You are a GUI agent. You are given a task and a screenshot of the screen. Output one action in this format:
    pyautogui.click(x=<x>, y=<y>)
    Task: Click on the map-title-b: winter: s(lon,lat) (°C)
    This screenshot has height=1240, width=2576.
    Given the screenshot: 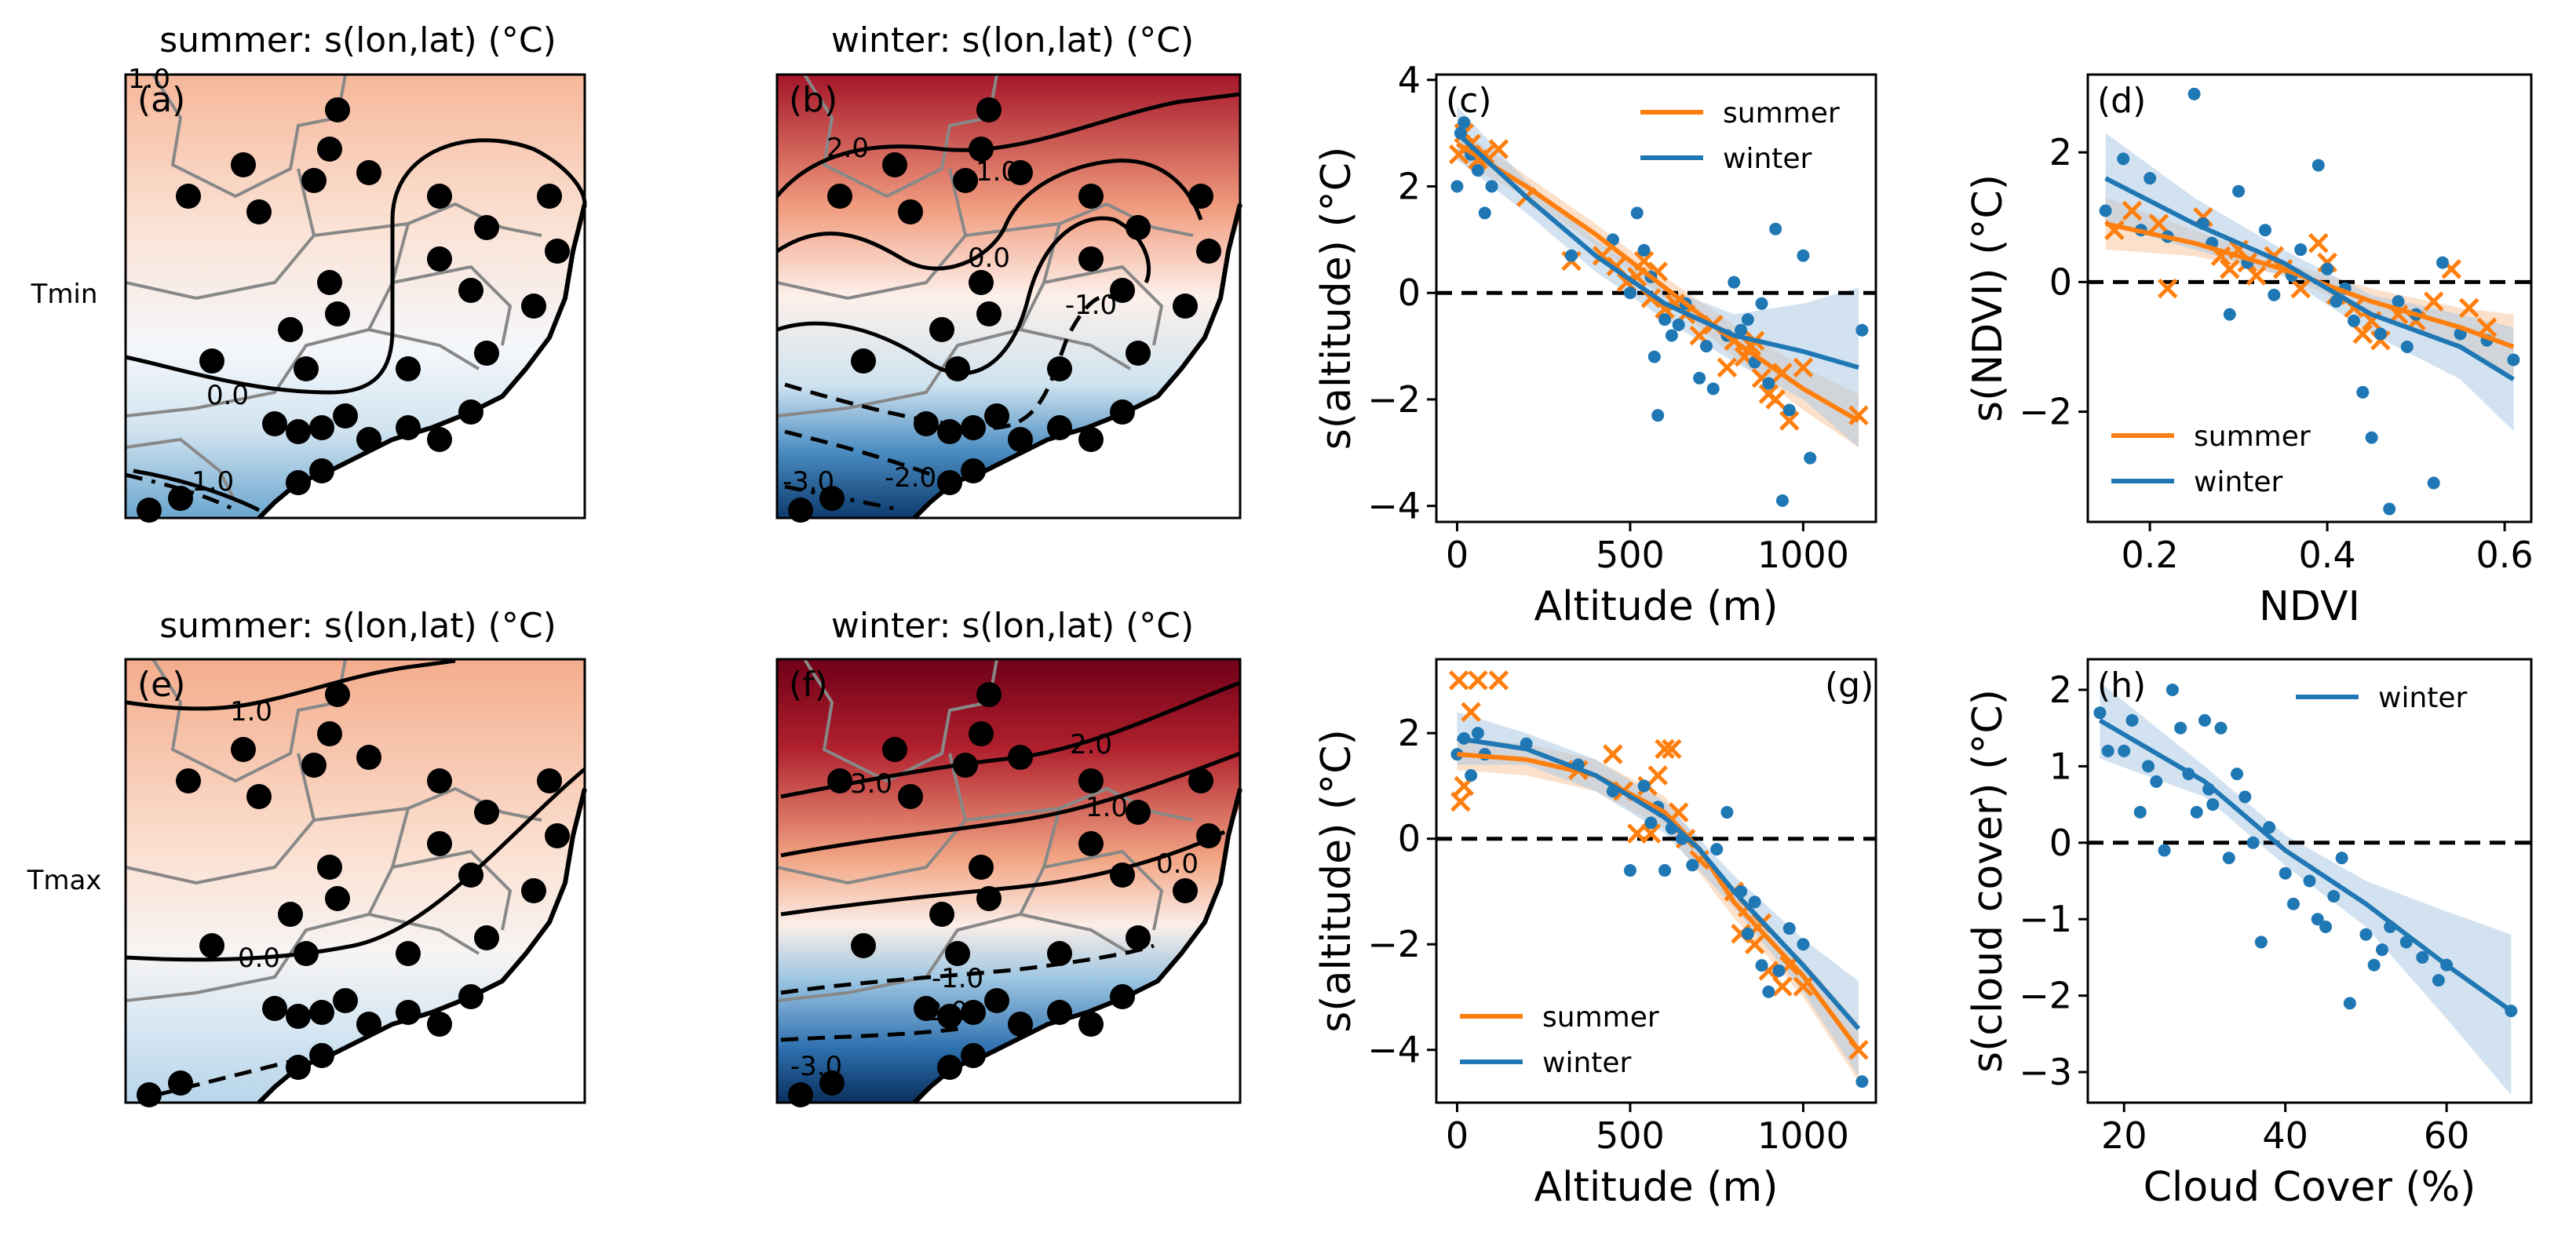 What is the action you would take?
    pyautogui.click(x=1012, y=40)
    